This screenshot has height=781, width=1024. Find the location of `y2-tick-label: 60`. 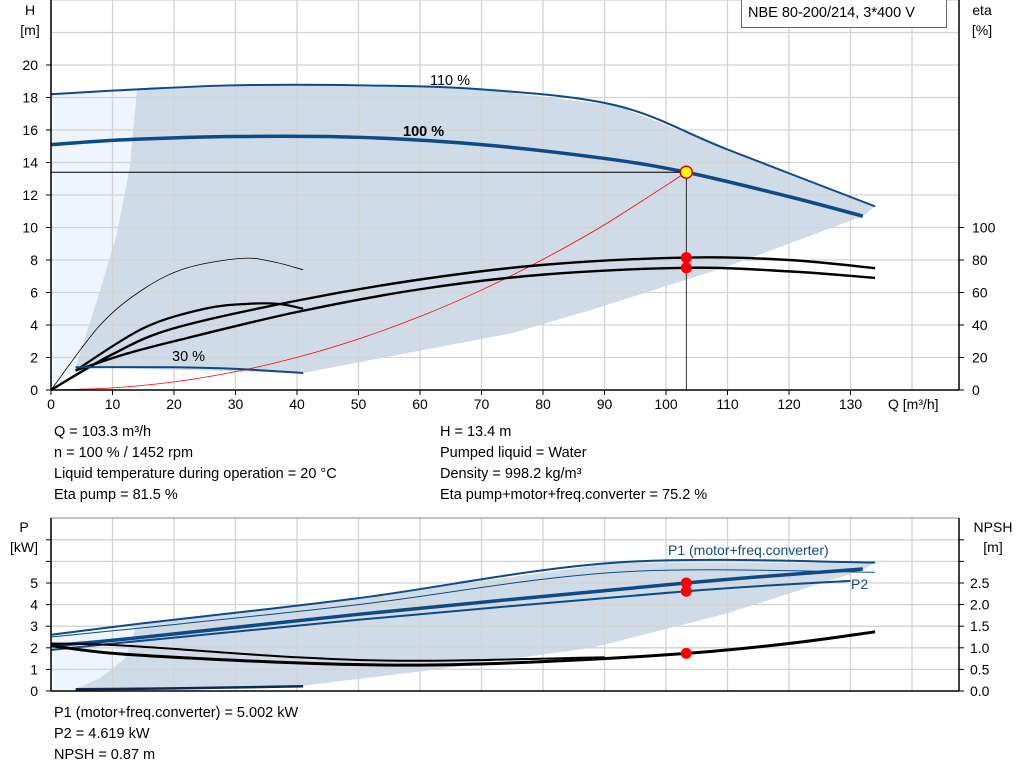

y2-tick-label: 60 is located at coordinates (980, 293).